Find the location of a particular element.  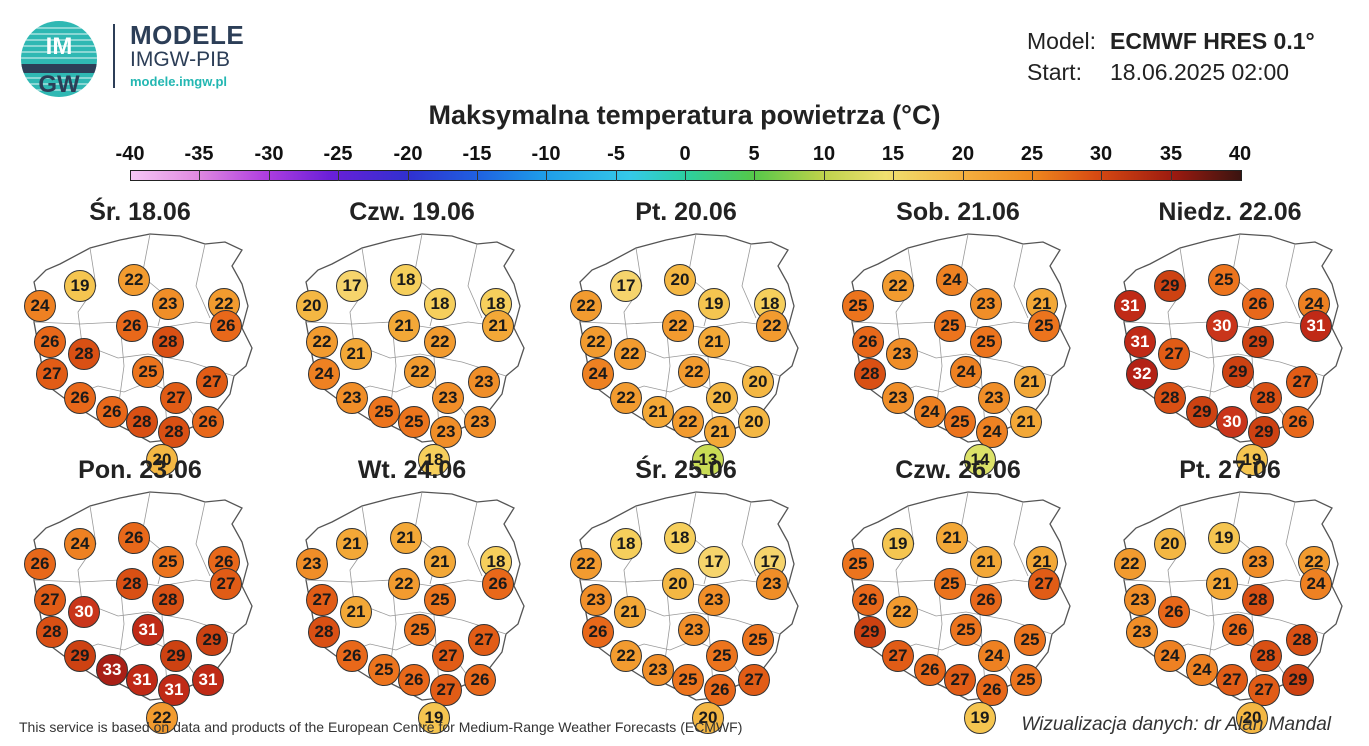

svg-text: GW is located at coordinates (59, 84).